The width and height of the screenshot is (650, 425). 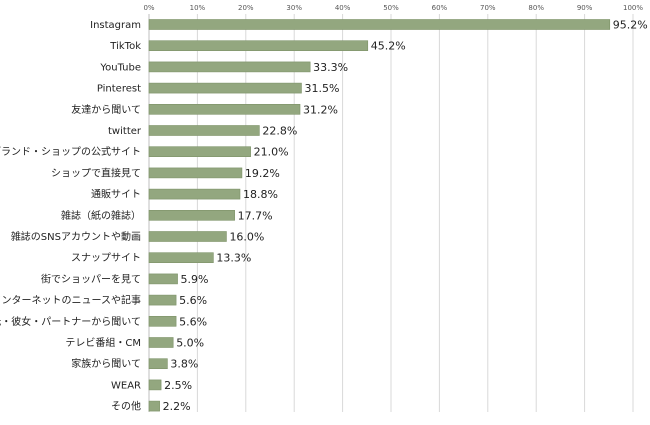 What do you see at coordinates (330, 67) in the screenshot?
I see `value-label: 33.3%` at bounding box center [330, 67].